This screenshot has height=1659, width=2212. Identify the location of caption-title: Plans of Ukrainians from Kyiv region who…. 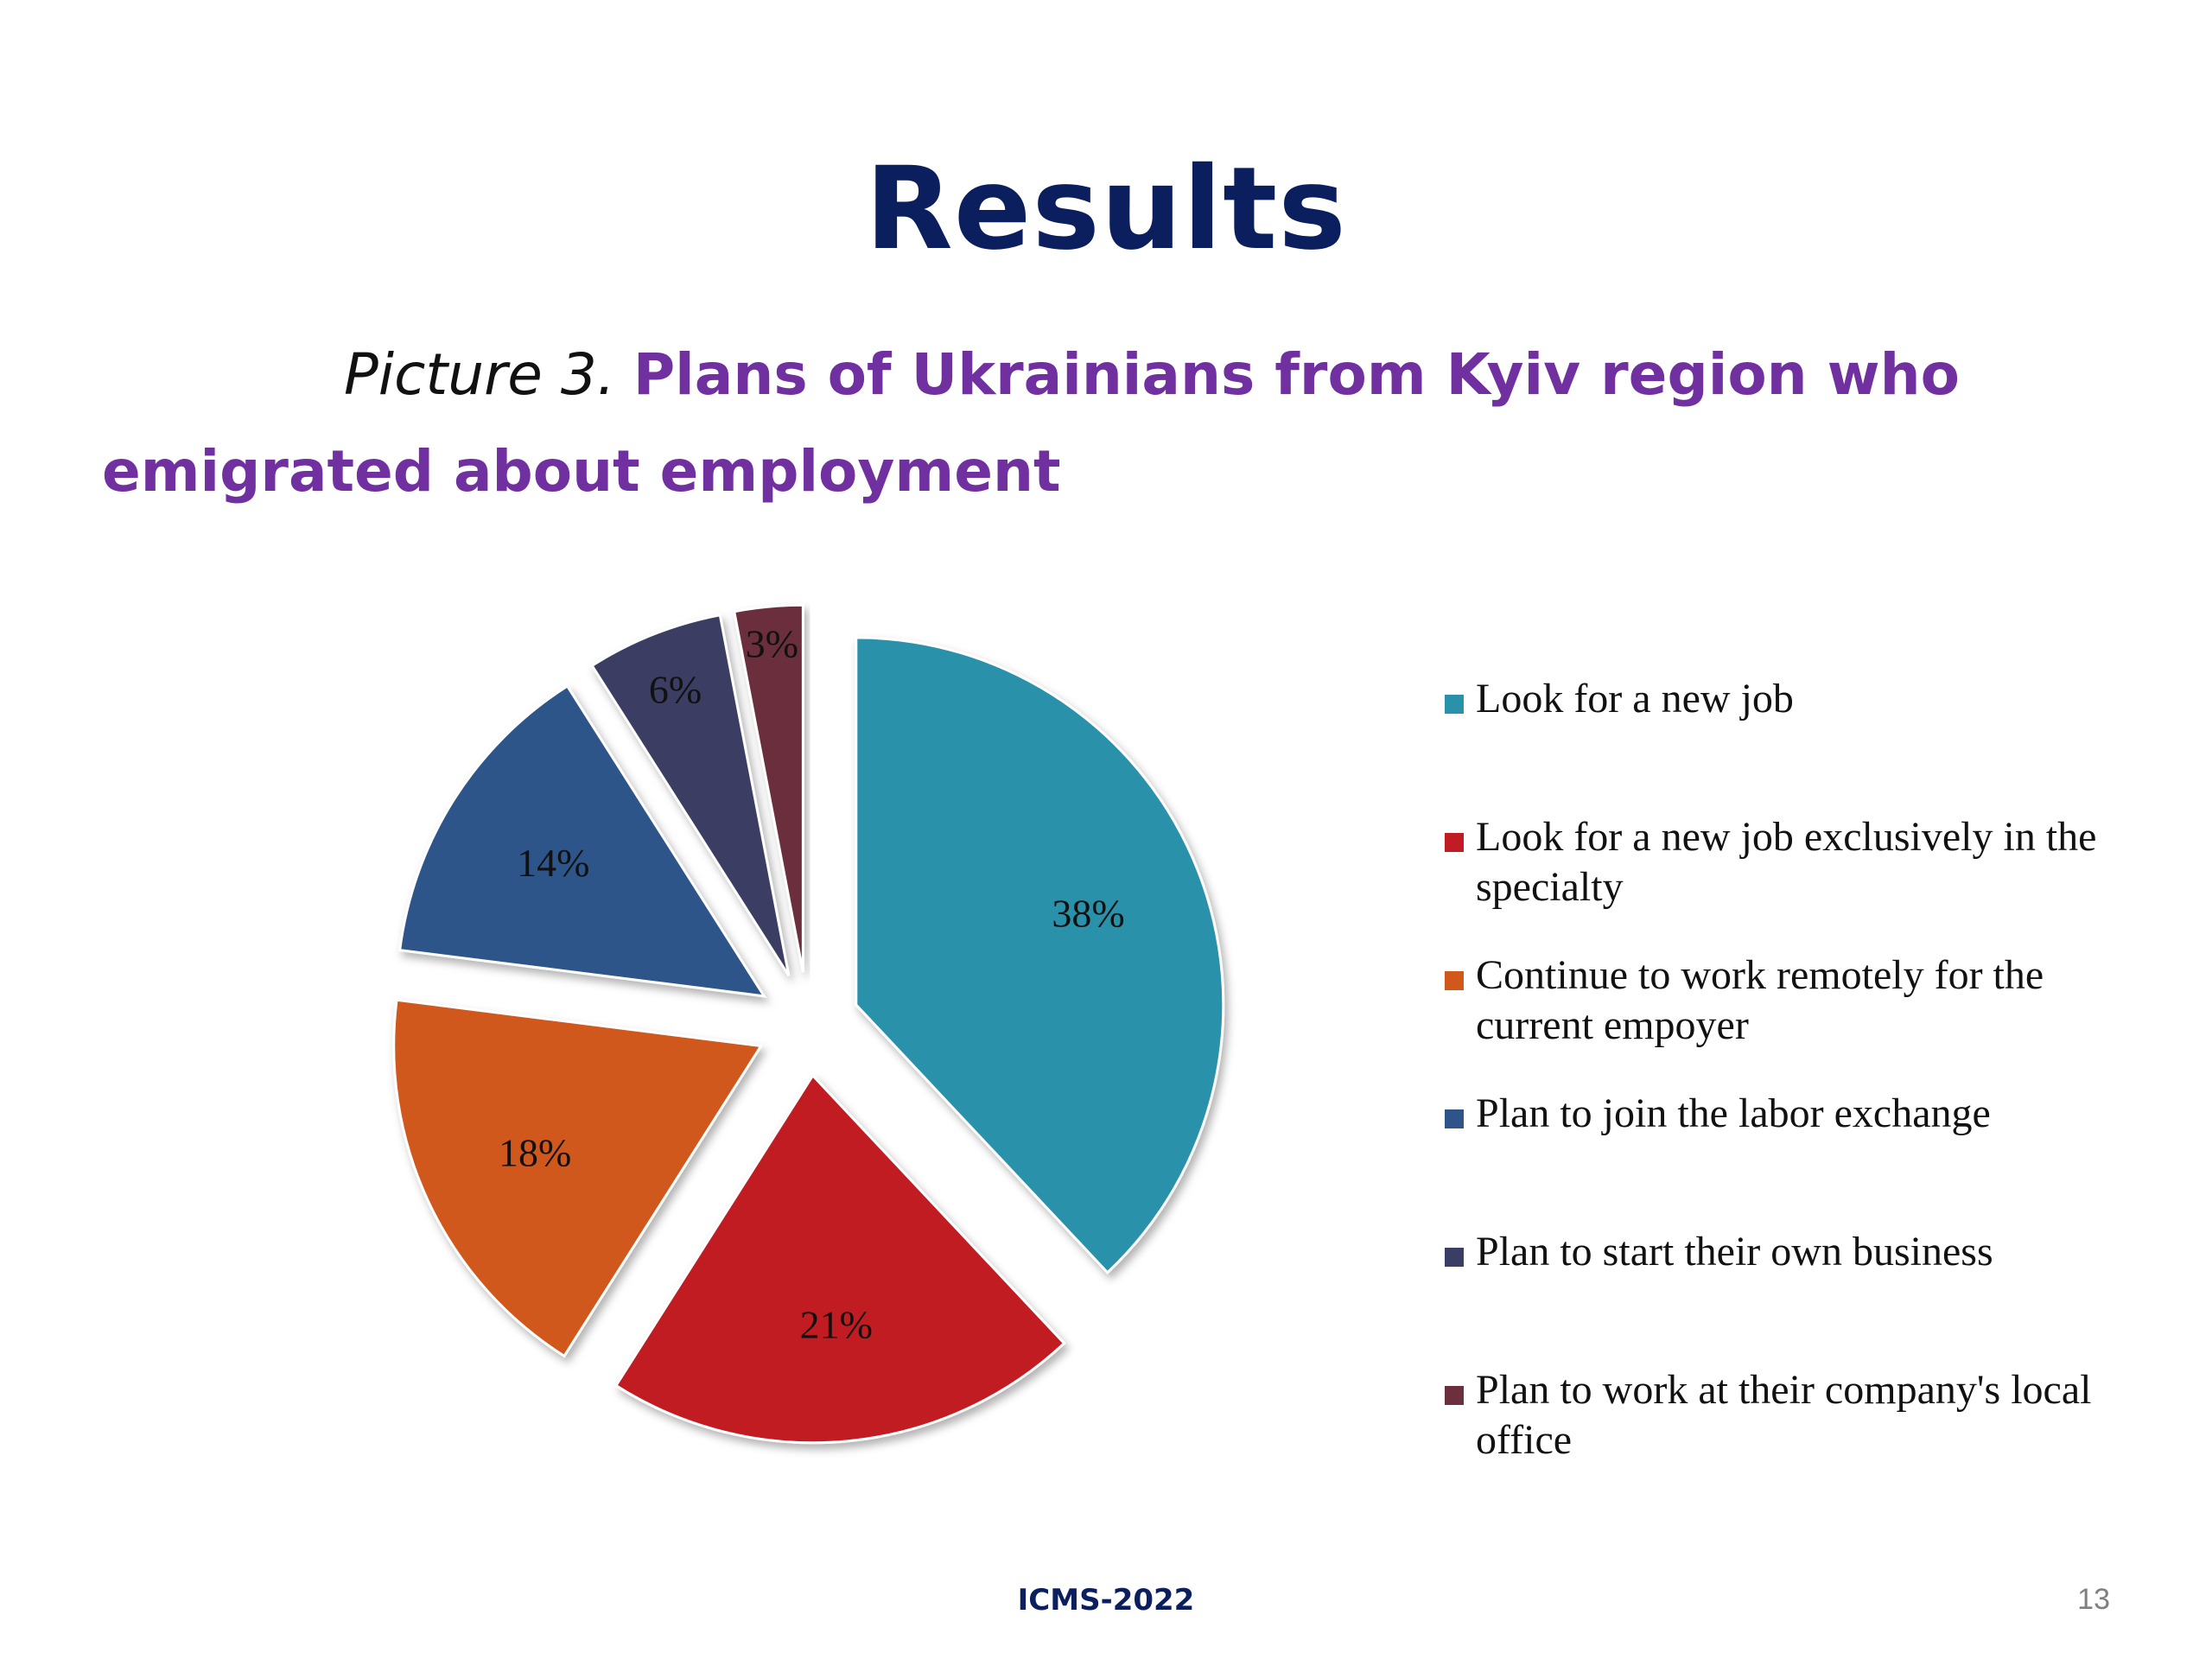
(1031, 423).